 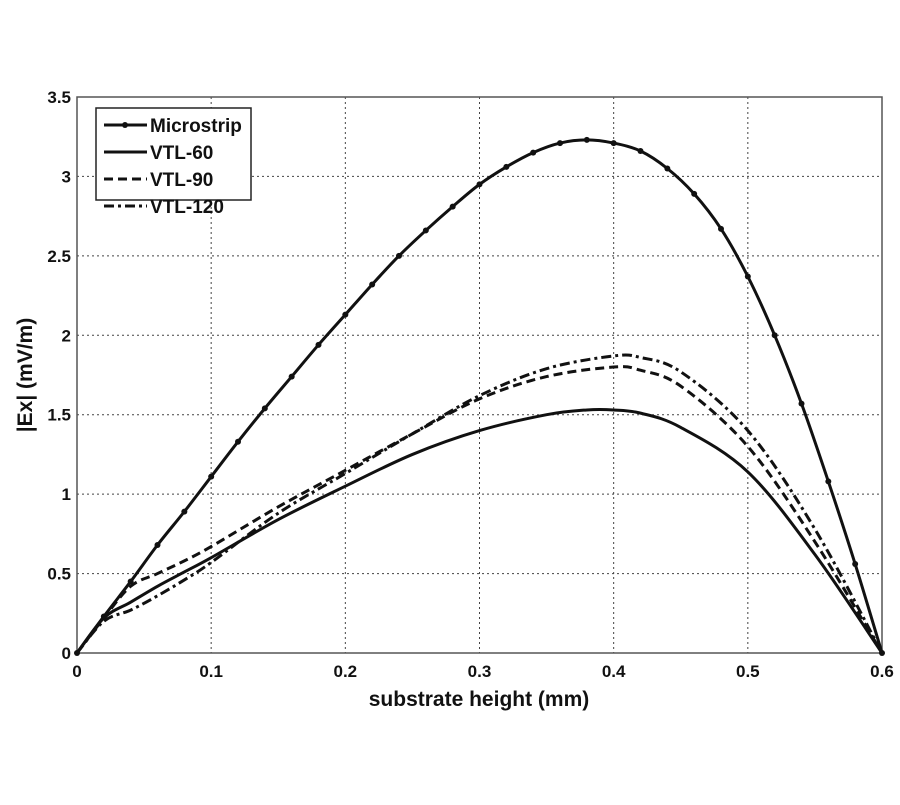 What do you see at coordinates (66, 176) in the screenshot?
I see `y-tick-label: 3` at bounding box center [66, 176].